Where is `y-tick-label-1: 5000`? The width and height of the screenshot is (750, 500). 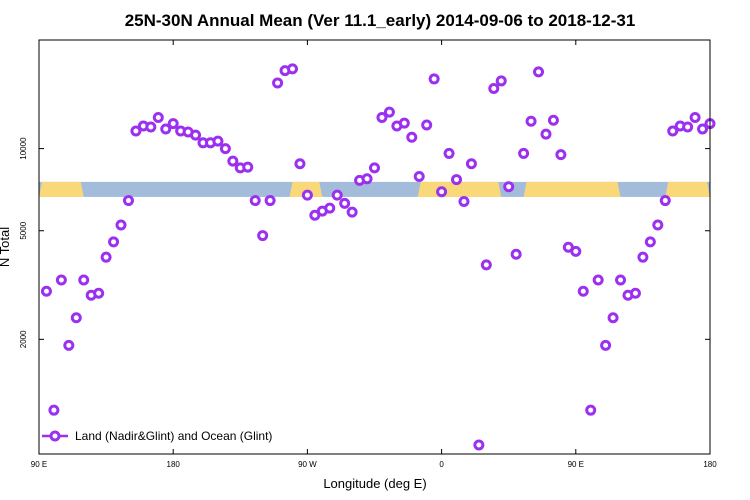 y-tick-label-1: 5000 is located at coordinates (23, 230).